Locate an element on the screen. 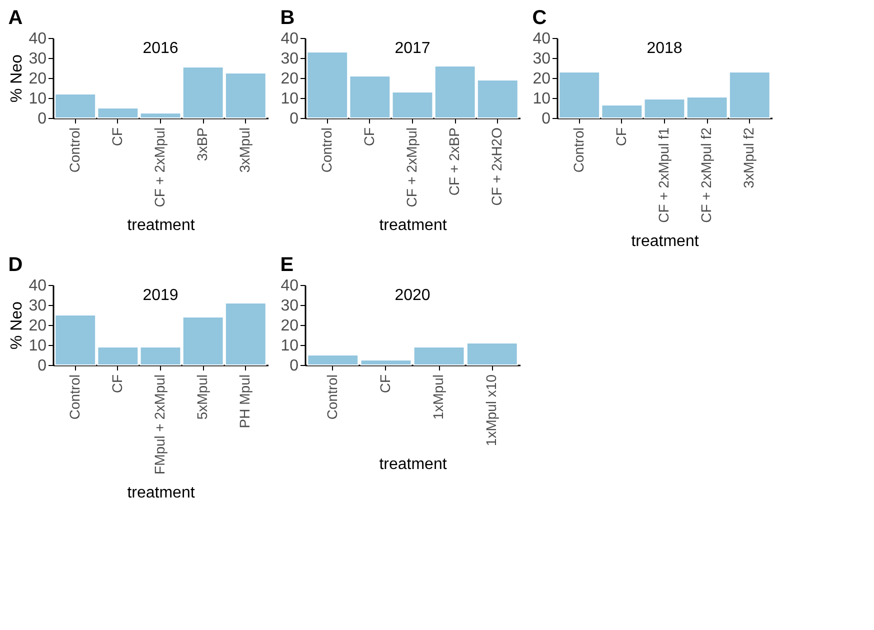 This screenshot has height=630, width=874. text: C is located at coordinates (539, 18).